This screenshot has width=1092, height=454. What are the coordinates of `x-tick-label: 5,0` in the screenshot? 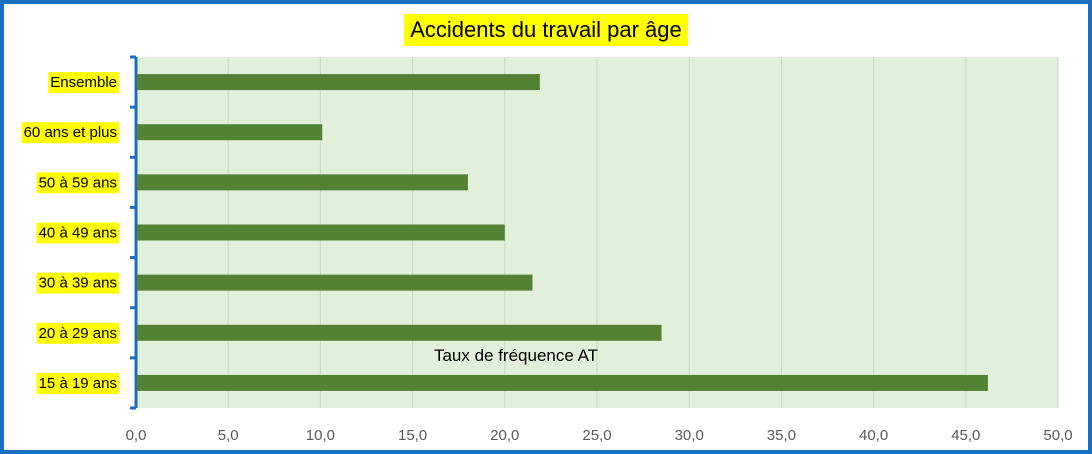 It's located at (228, 435).